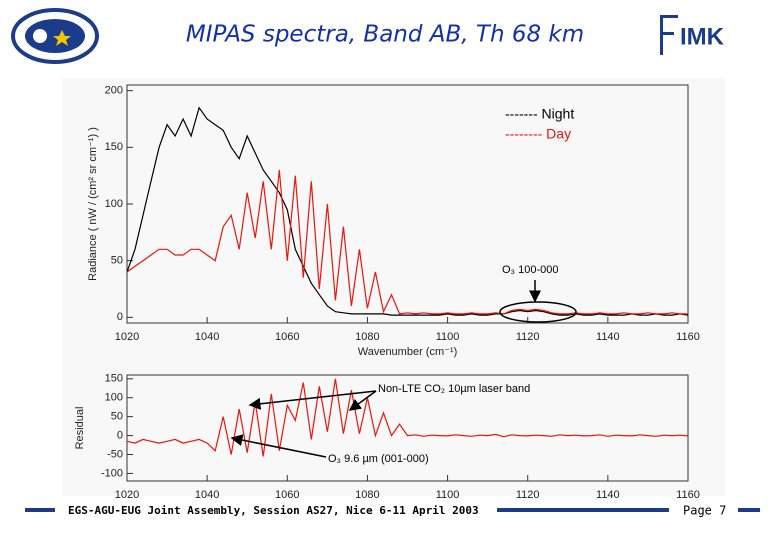 Image resolution: width=780 pixels, height=540 pixels. Describe the element at coordinates (114, 91) in the screenshot. I see `y-tick-label: 200` at that location.